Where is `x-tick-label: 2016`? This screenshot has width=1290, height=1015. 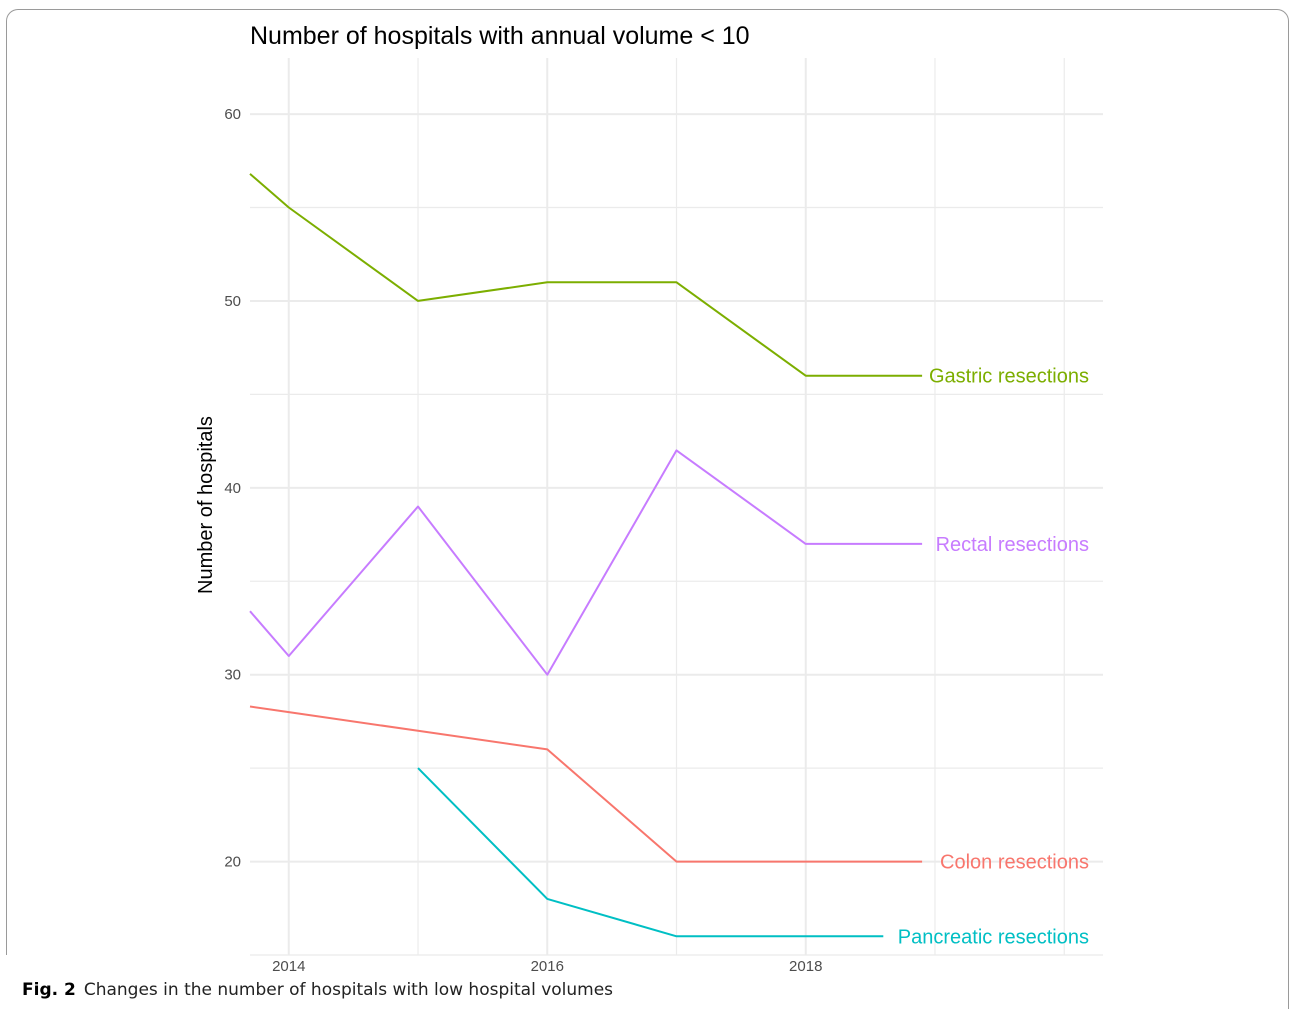
x-tick-label: 2016 is located at coordinates (547, 966).